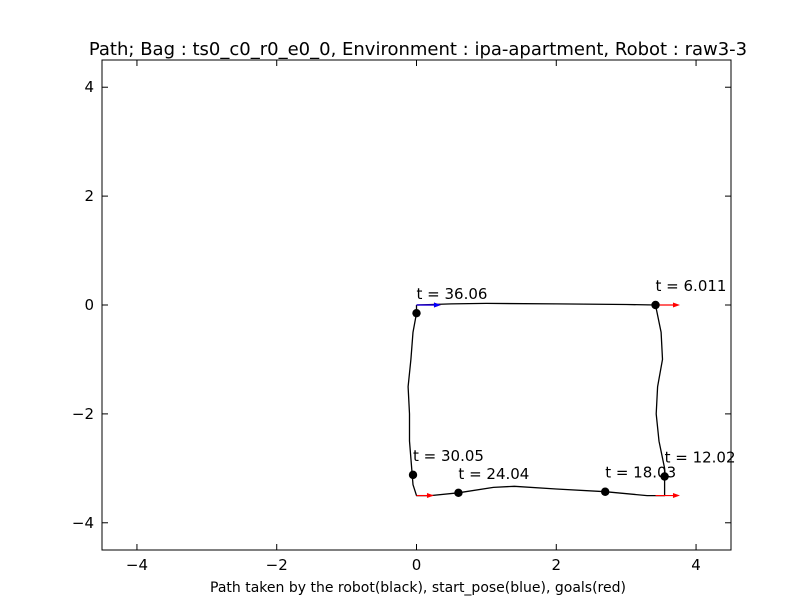  Describe the element at coordinates (428, 305) in the screenshot. I see `start-pose-arrow` at that location.